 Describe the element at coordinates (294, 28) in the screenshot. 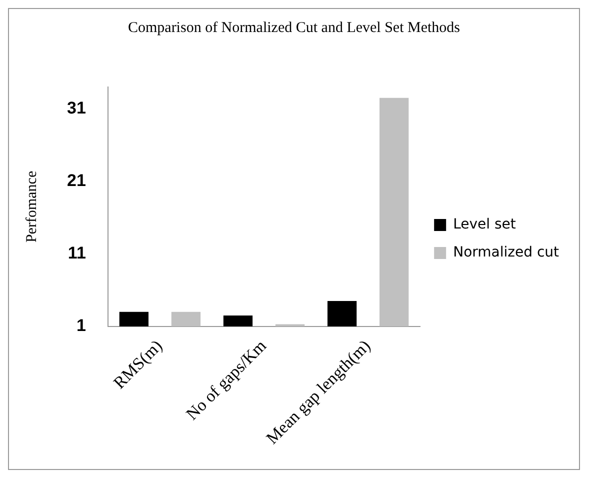

I see `chart-title: Comparison of Normalized Cut and Level Set Methods` at that location.